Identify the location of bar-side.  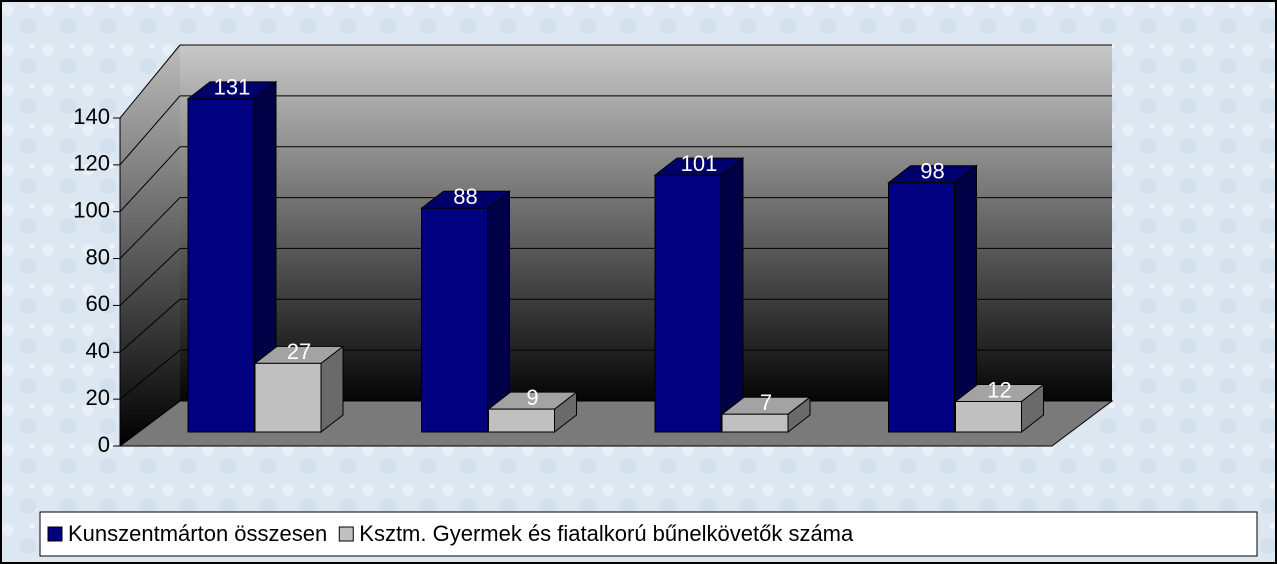
(732, 295).